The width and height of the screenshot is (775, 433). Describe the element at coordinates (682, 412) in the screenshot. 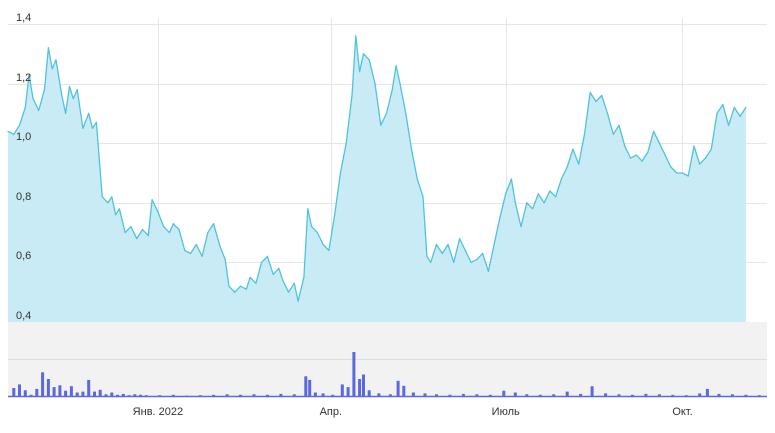

I see `x-tick-label: Окт.` at that location.